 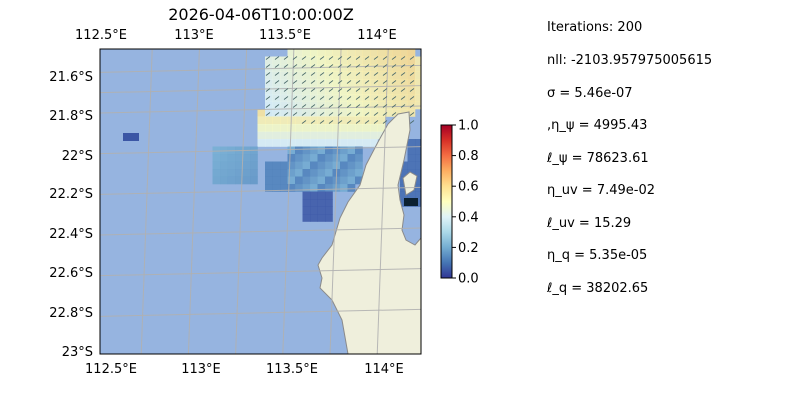 I want to click on stat-ell-psi: ℓ_ψ = 78623.61, so click(x=598, y=158).